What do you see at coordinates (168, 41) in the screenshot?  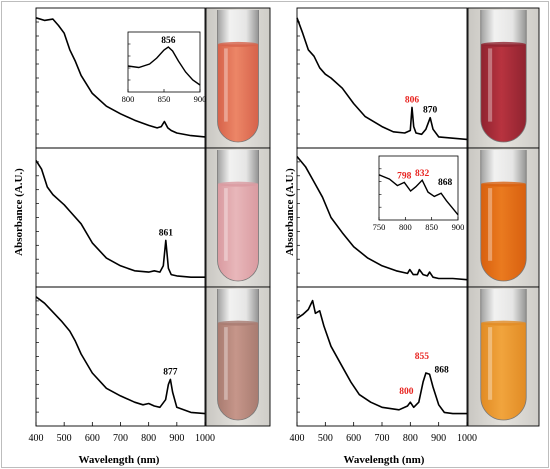 I see `inset-peak-label: 856` at bounding box center [168, 41].